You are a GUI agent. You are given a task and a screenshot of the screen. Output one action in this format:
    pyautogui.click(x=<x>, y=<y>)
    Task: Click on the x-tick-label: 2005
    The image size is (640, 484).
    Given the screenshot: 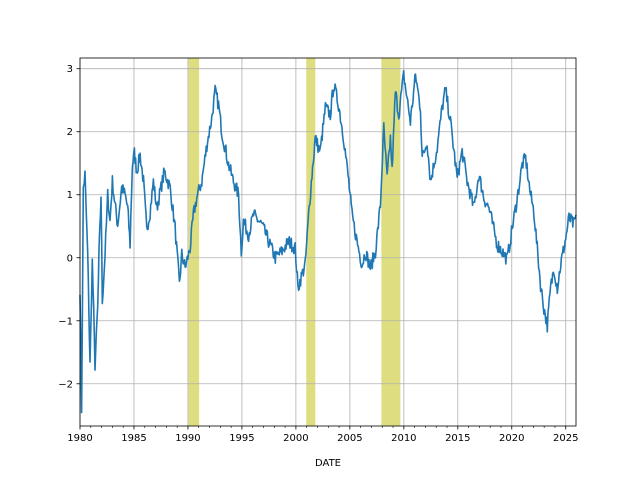 What is the action you would take?
    pyautogui.click(x=349, y=438)
    